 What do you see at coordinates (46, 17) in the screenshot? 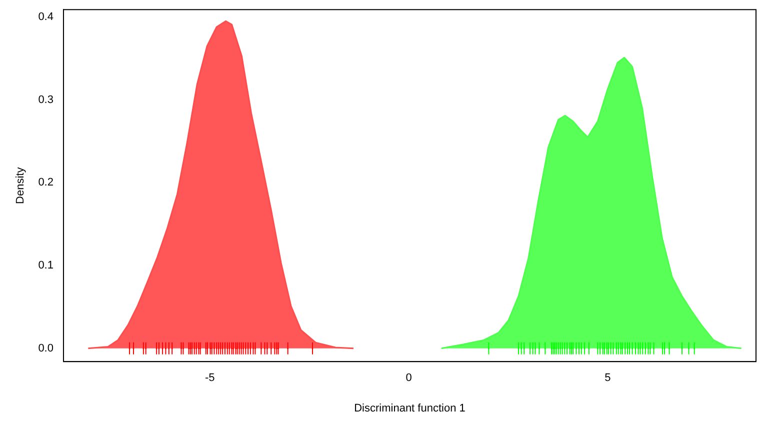
I see `y-tick-label: 0.4` at bounding box center [46, 17].